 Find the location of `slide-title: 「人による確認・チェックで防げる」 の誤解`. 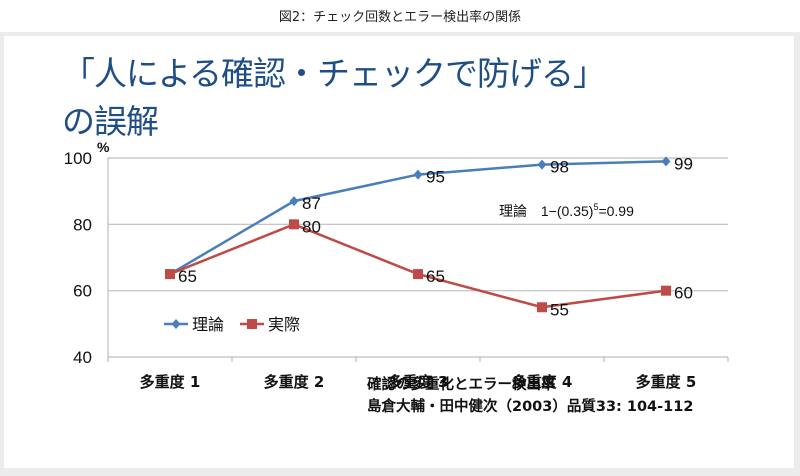

slide-title: 「人による確認・チェックで防げる」 の誤解 is located at coordinates (334, 98).